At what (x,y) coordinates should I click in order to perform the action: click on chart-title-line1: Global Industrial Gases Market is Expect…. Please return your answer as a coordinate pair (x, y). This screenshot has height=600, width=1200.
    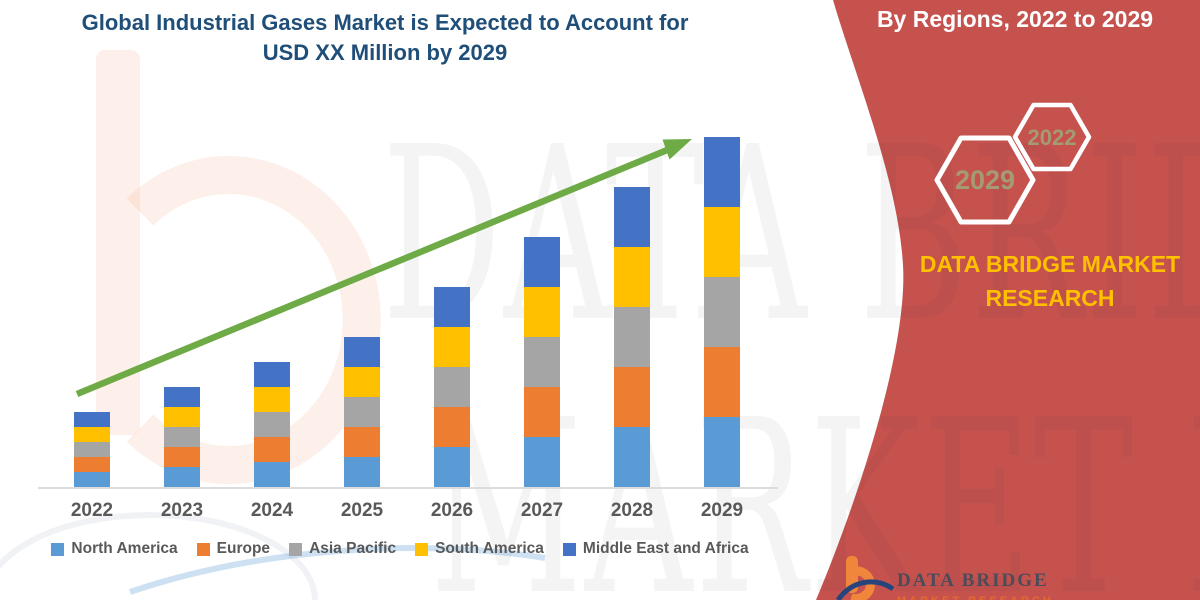
    Looking at the image, I should click on (385, 22).